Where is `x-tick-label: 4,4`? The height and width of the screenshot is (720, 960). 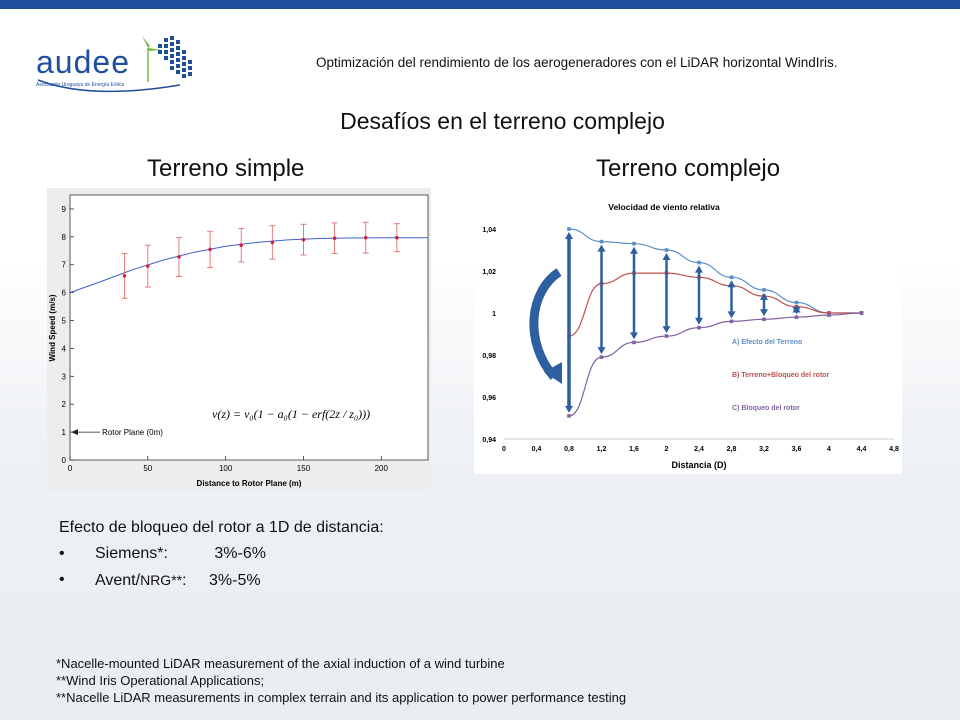
x-tick-label: 4,4 is located at coordinates (862, 449).